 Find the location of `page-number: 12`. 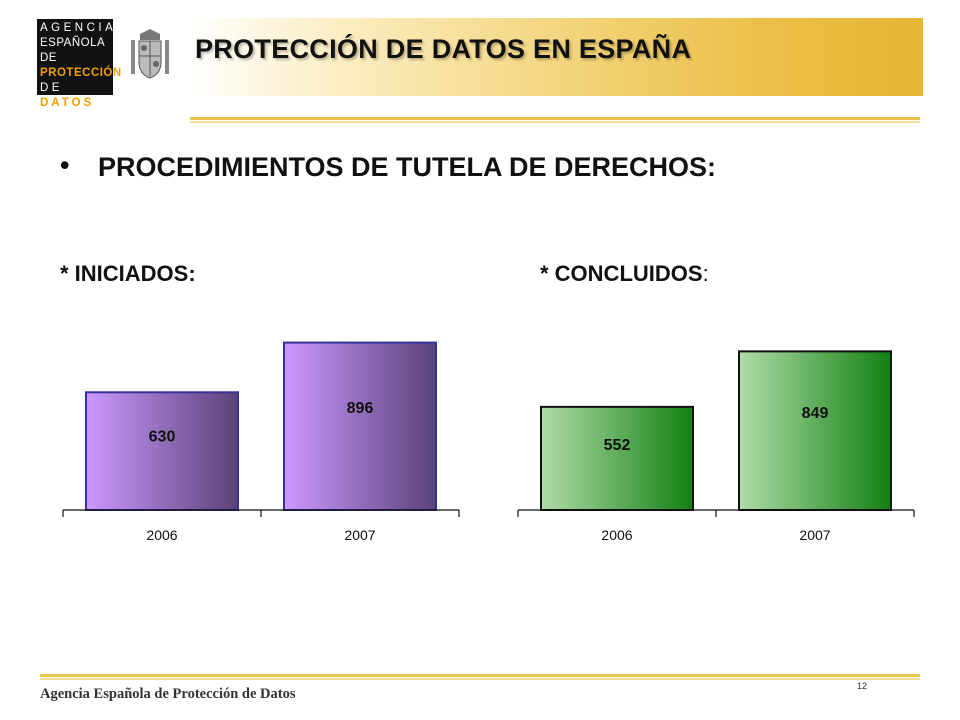

page-number: 12 is located at coordinates (862, 686).